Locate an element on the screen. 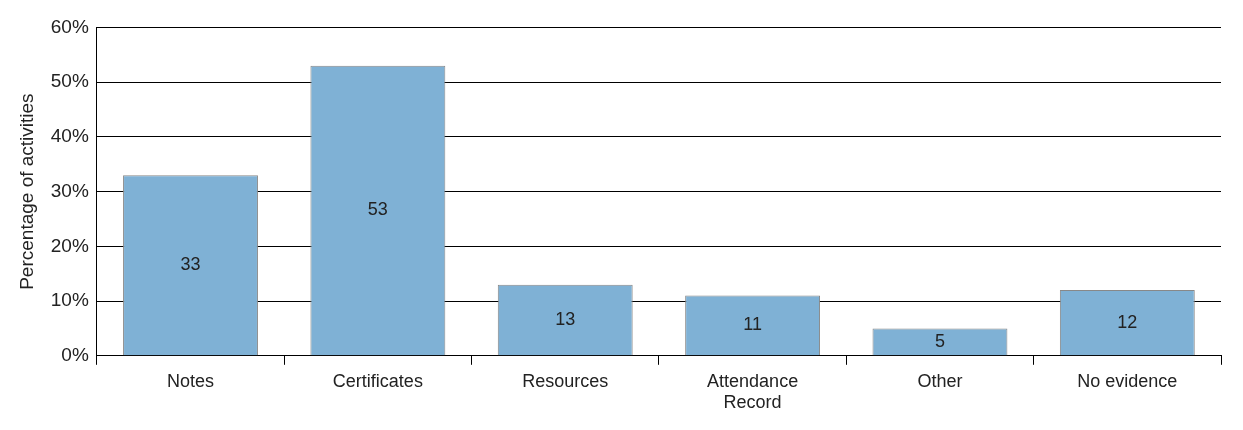 The height and width of the screenshot is (430, 1243). x-tick-label: Other is located at coordinates (940, 380).